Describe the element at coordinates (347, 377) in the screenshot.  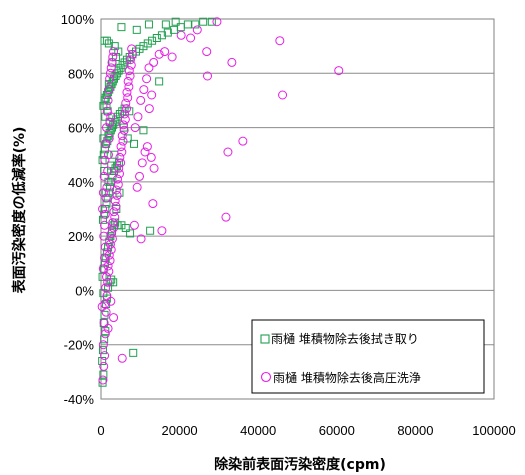
I see `legend-label-series-2: 雨樋 堆積物除去後高圧洗浄` at that location.